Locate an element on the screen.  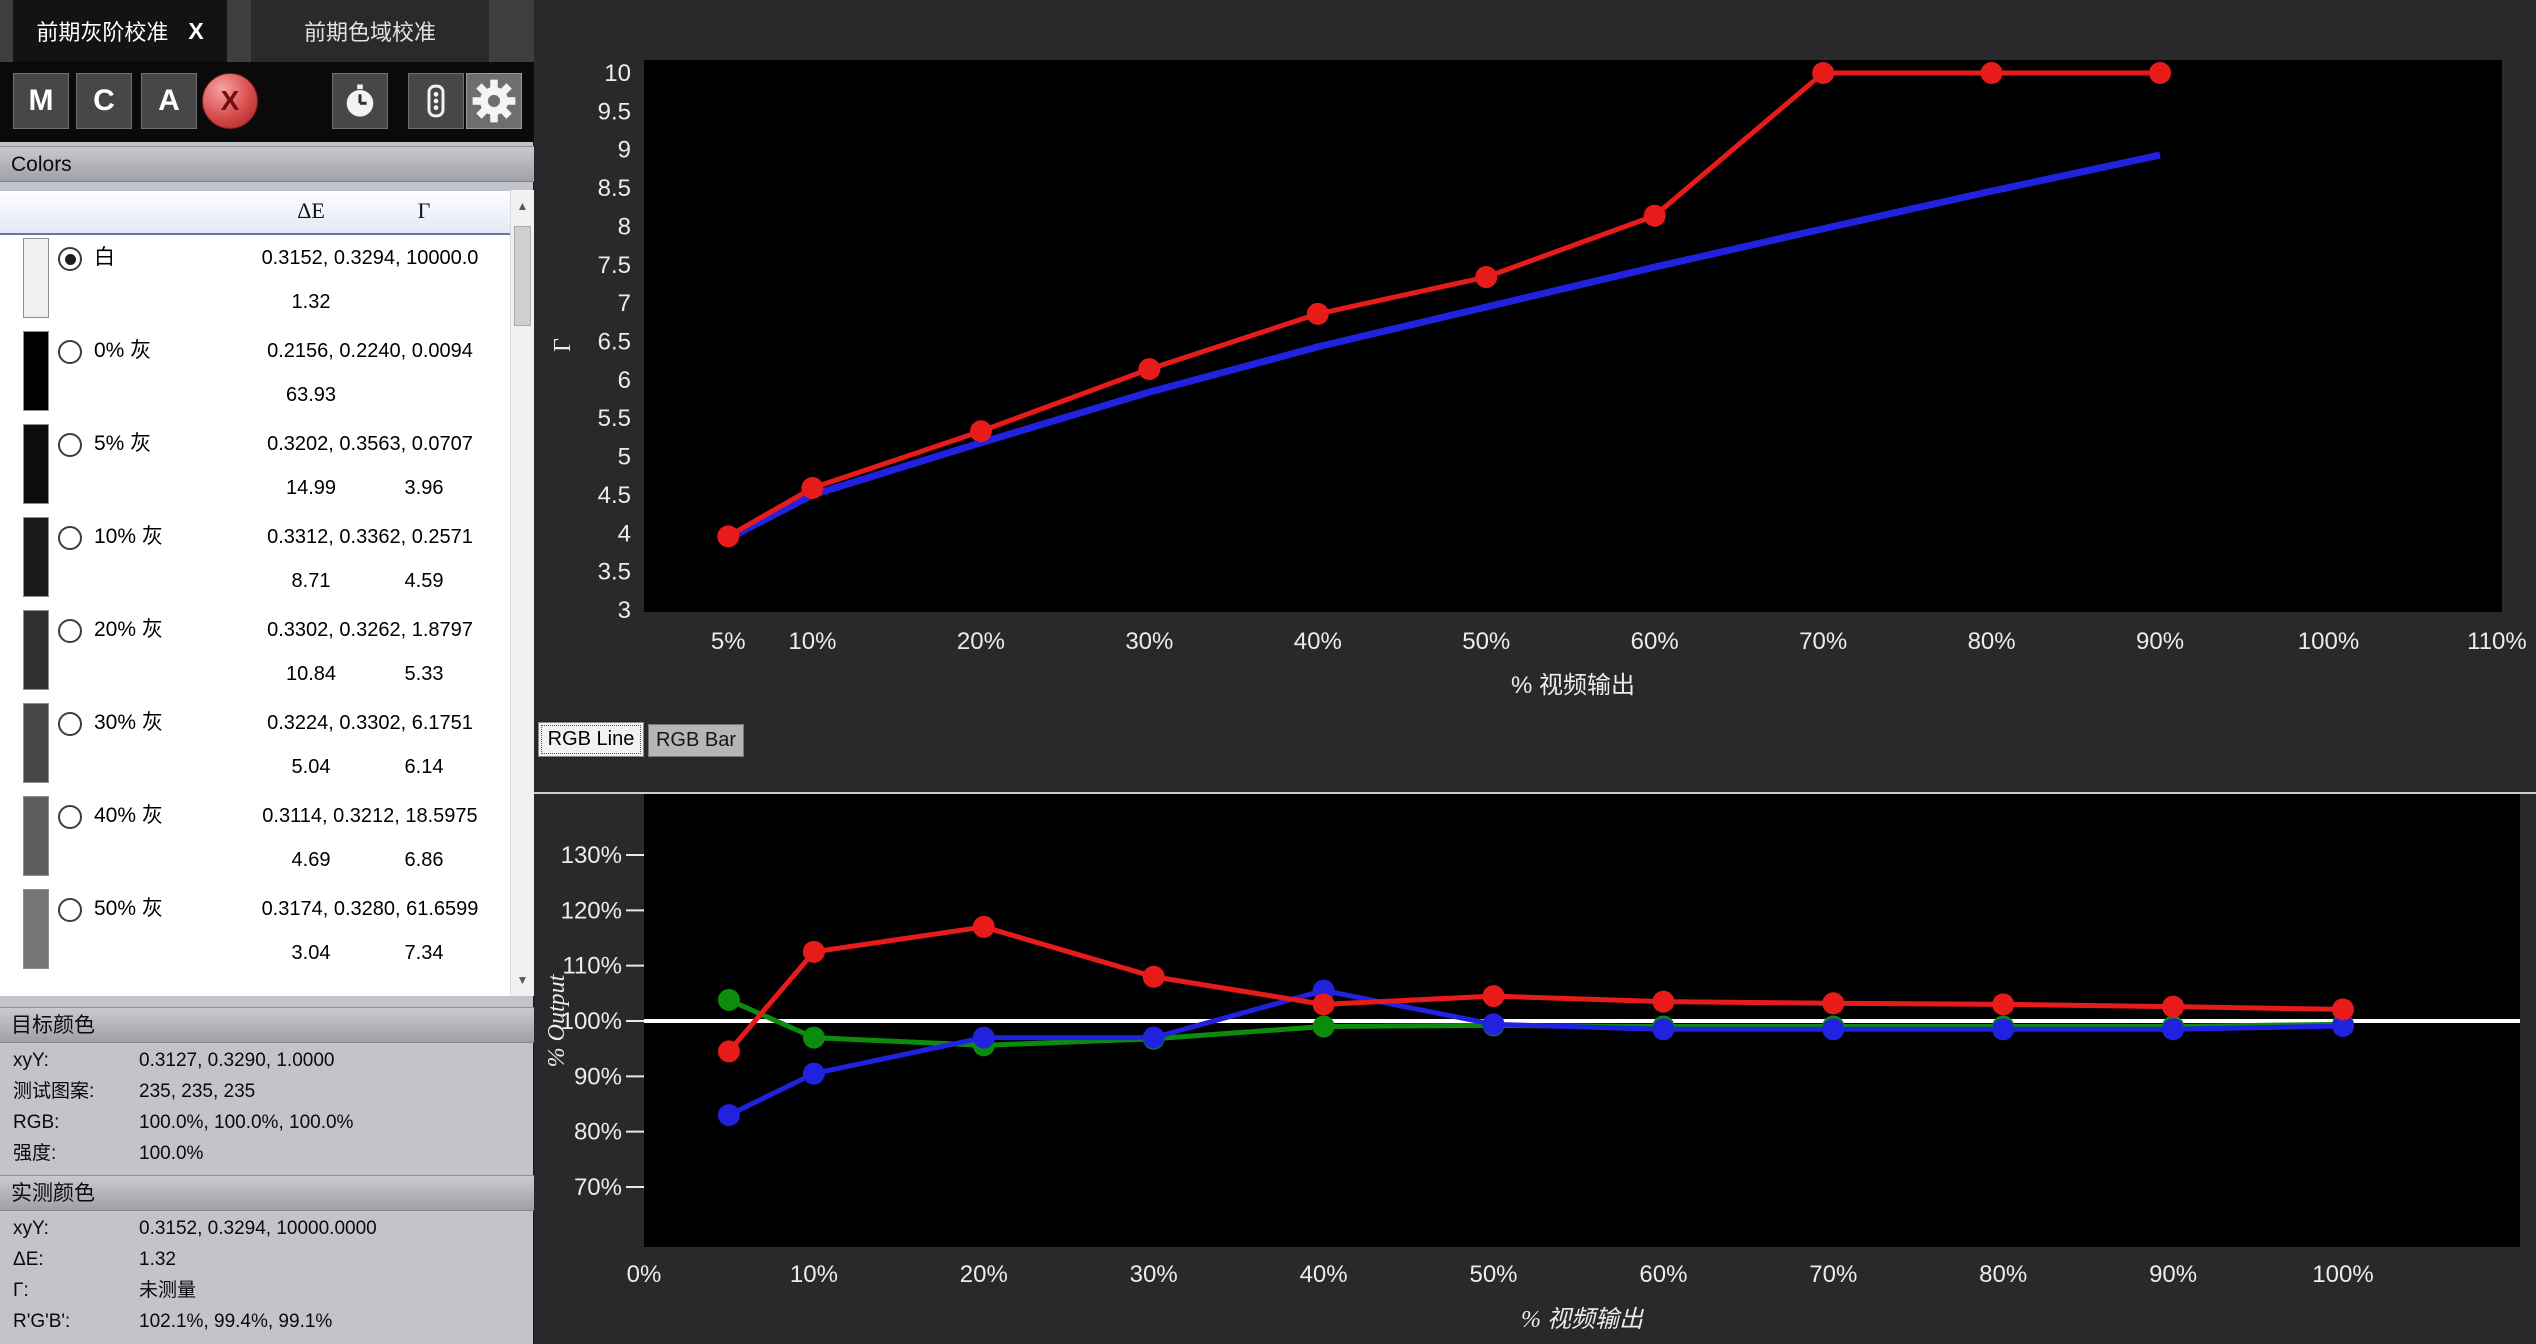
color-xyy-value: 0.3224, 0.3302, 6.1751 is located at coordinates (370, 723).